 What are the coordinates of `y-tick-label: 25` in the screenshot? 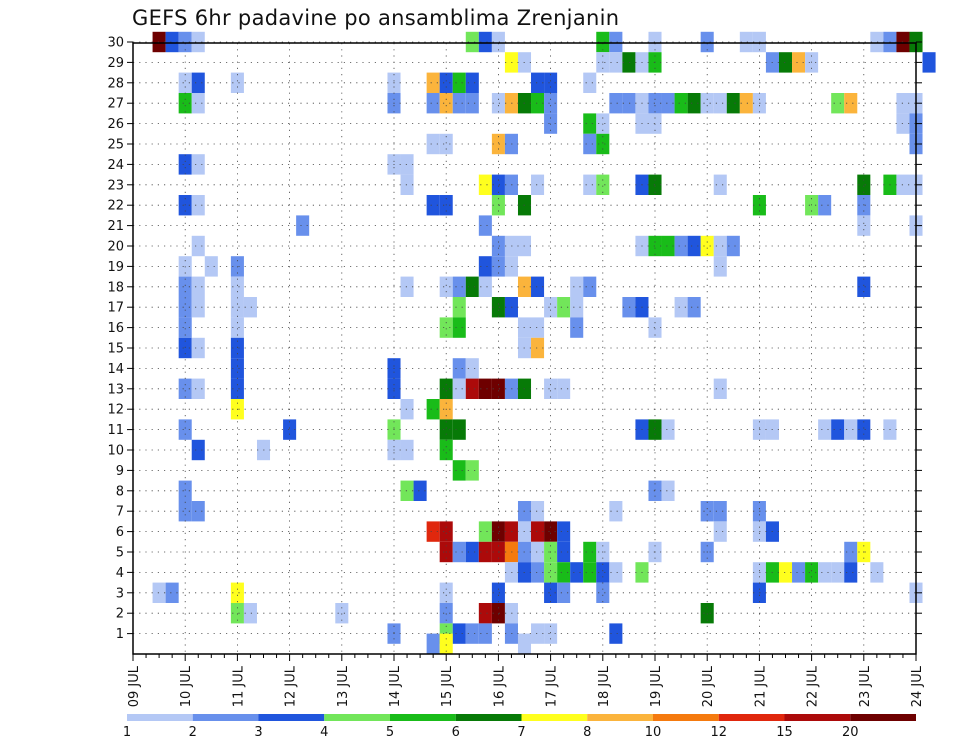 It's located at (115, 145).